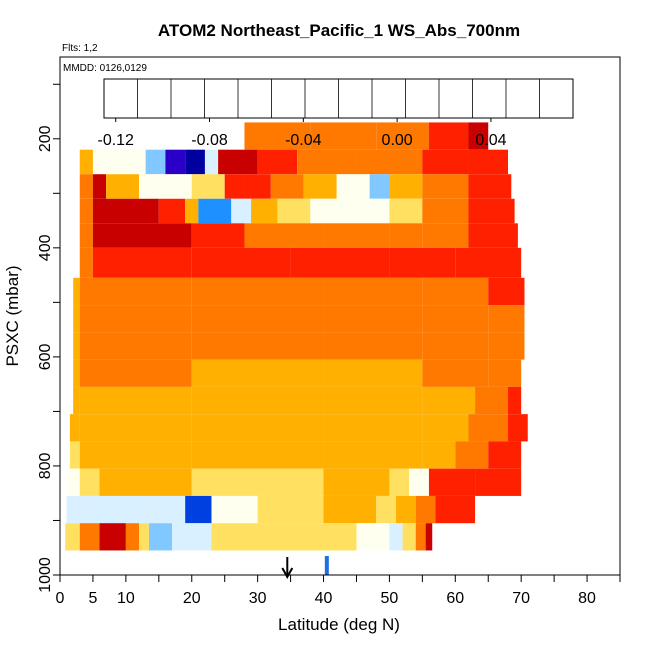 Image resolution: width=650 pixels, height=650 pixels. What do you see at coordinates (339, 30) in the screenshot?
I see `chart-title: ATOM2 Northeast_Pacific_1 WS_Abs_700nm` at bounding box center [339, 30].